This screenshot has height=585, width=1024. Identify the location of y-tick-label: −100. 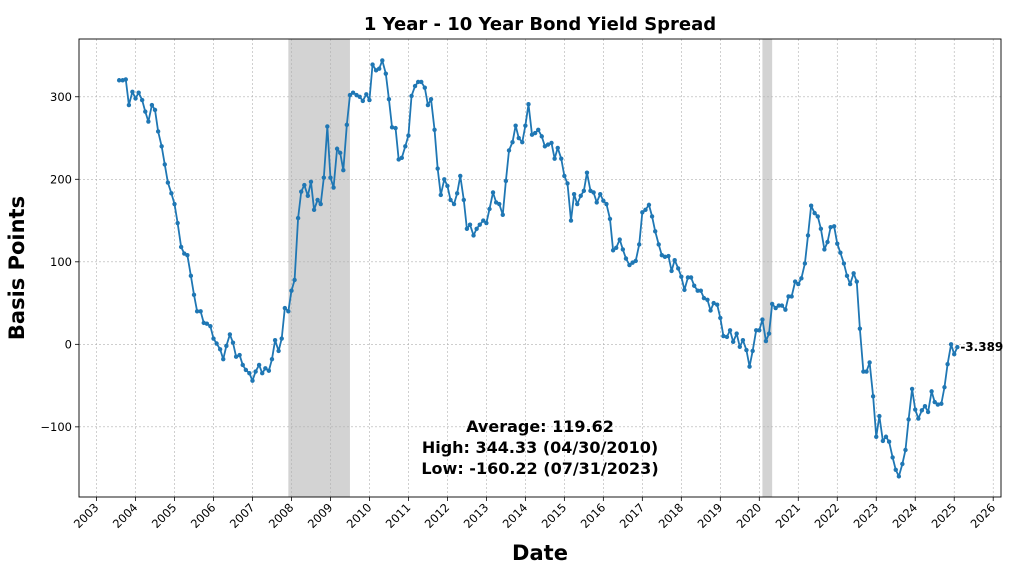
(56, 427).